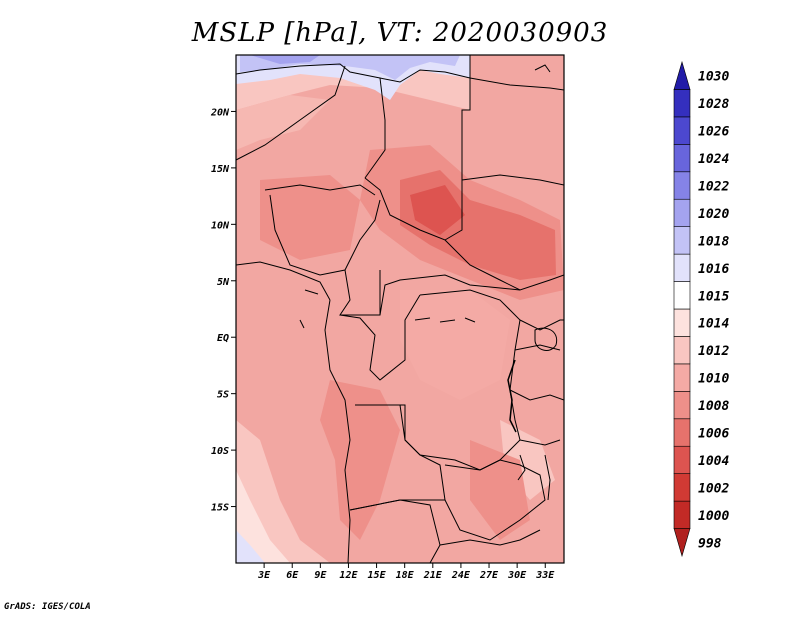 The width and height of the screenshot is (800, 618). Describe the element at coordinates (220, 508) in the screenshot. I see `lat-tick-label: 15S` at that location.